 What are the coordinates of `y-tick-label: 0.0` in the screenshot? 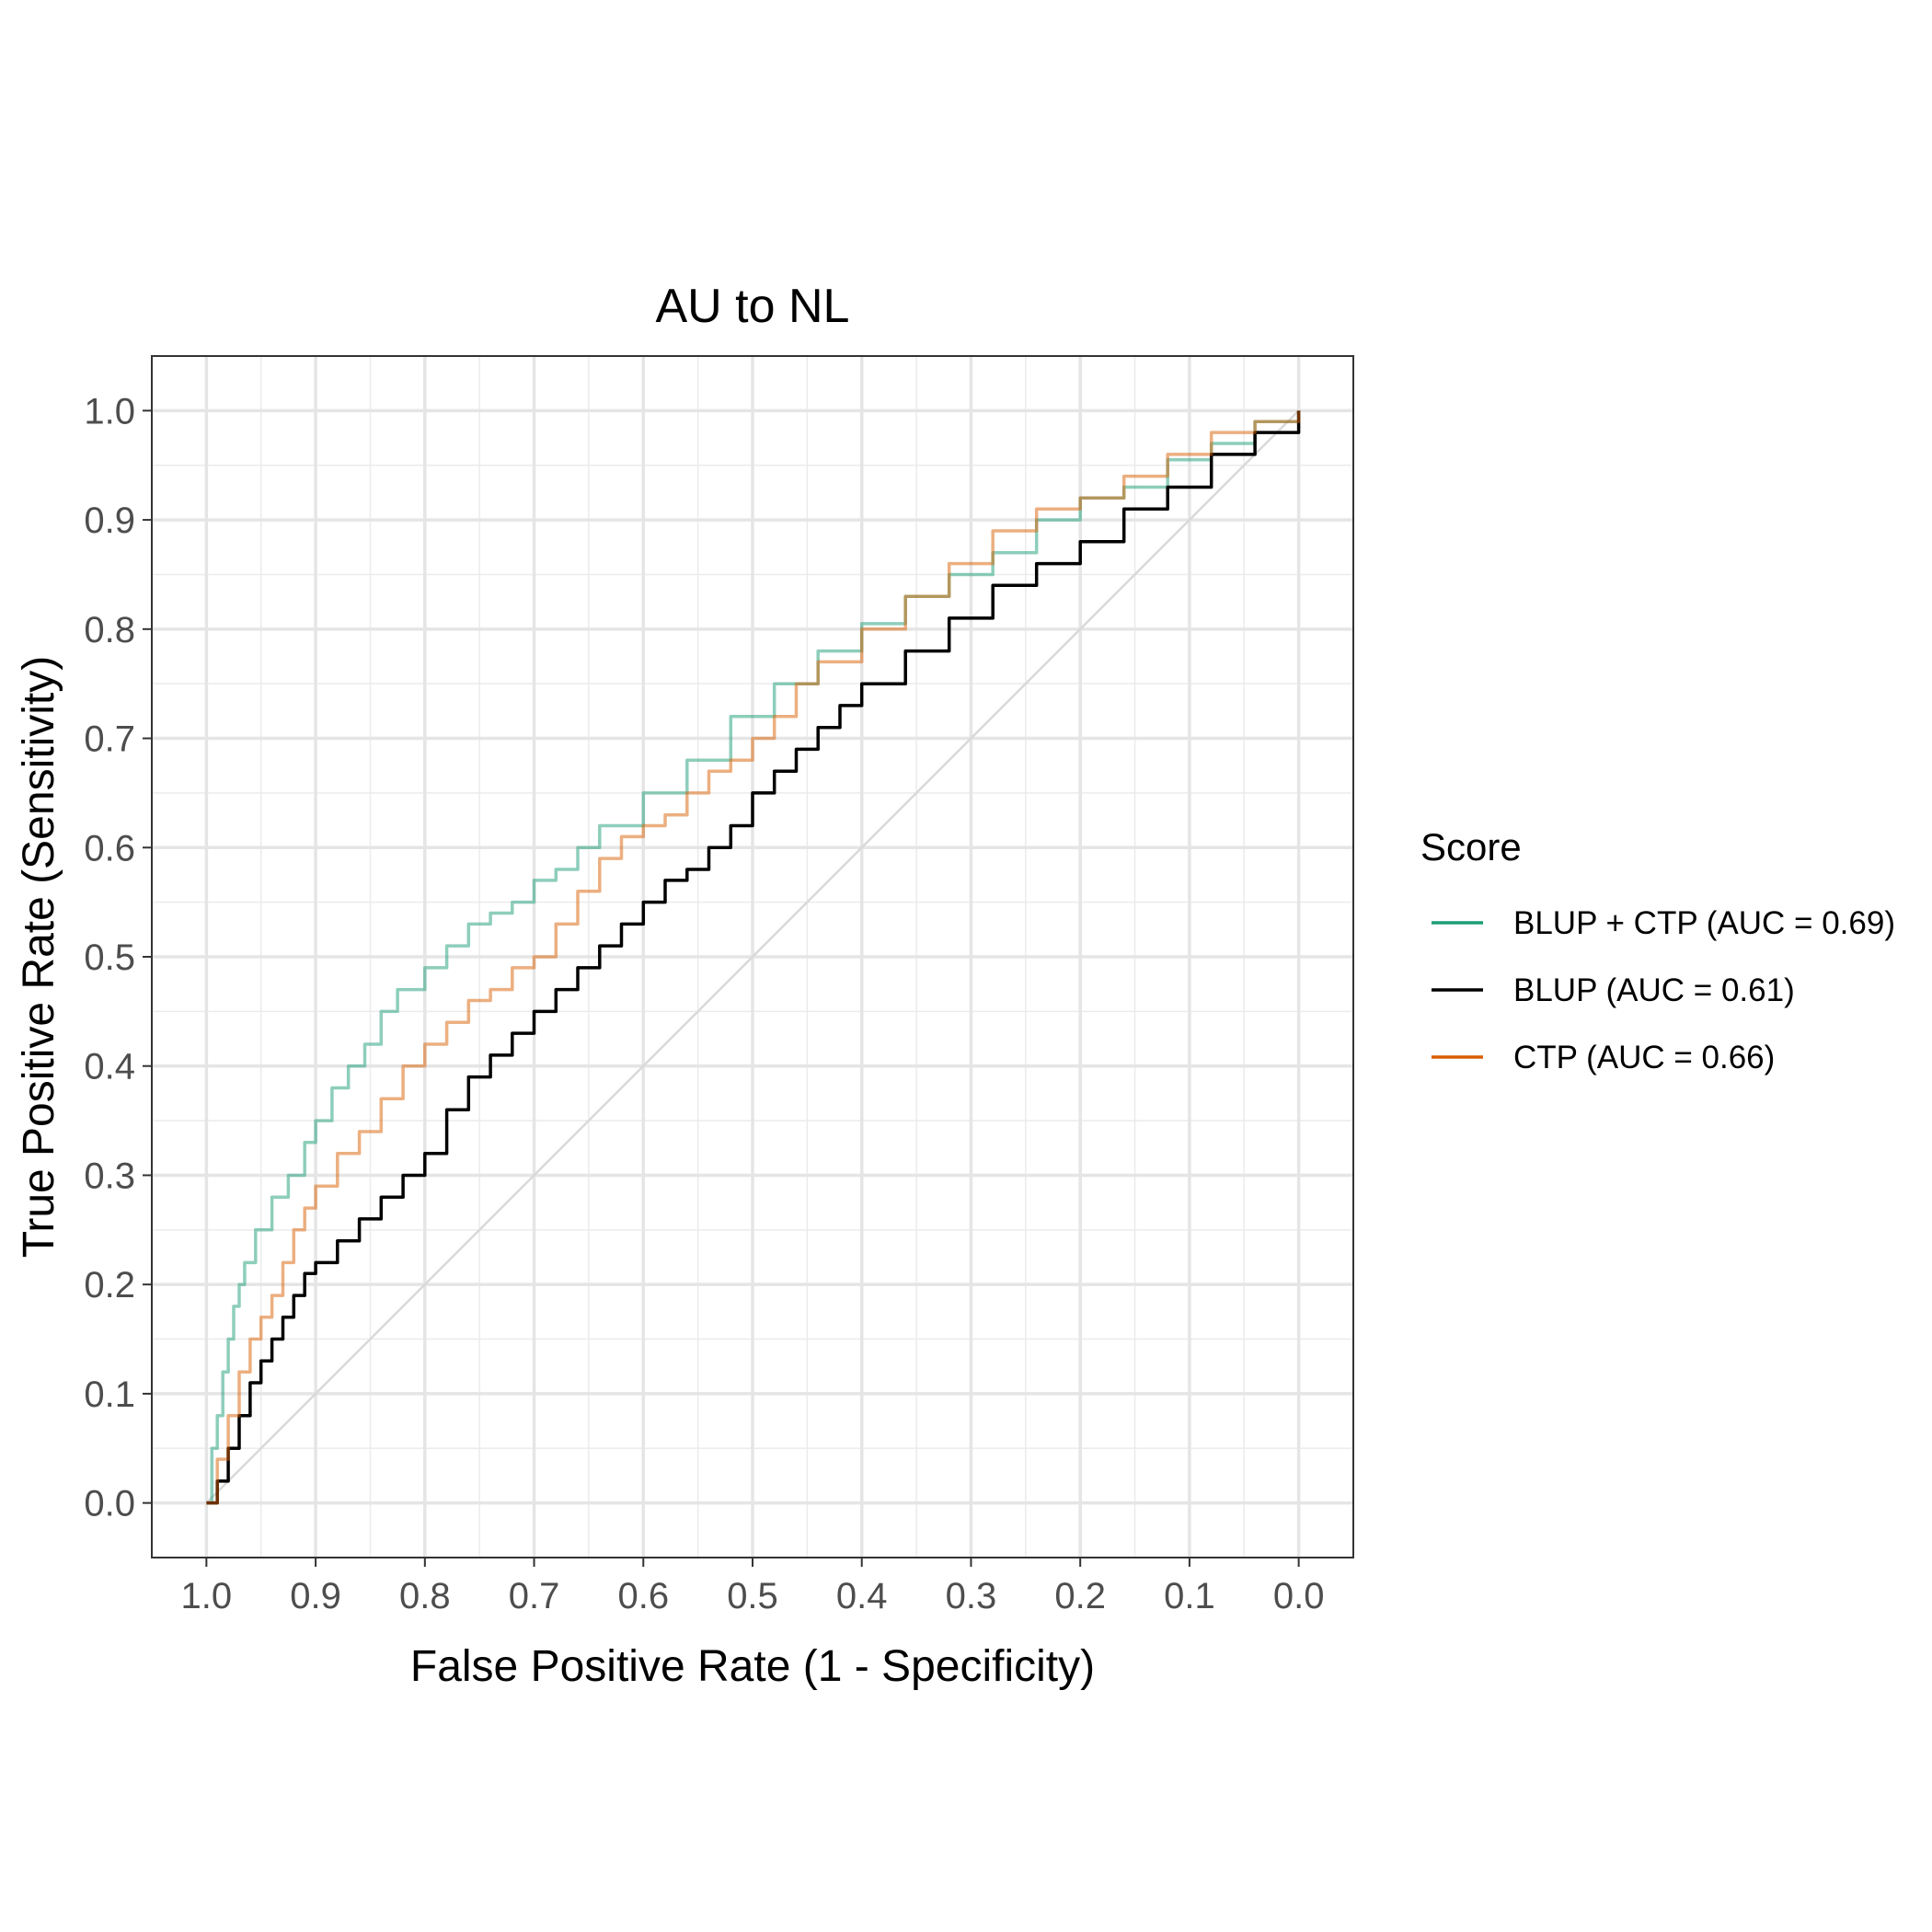 It's located at (109, 1504).